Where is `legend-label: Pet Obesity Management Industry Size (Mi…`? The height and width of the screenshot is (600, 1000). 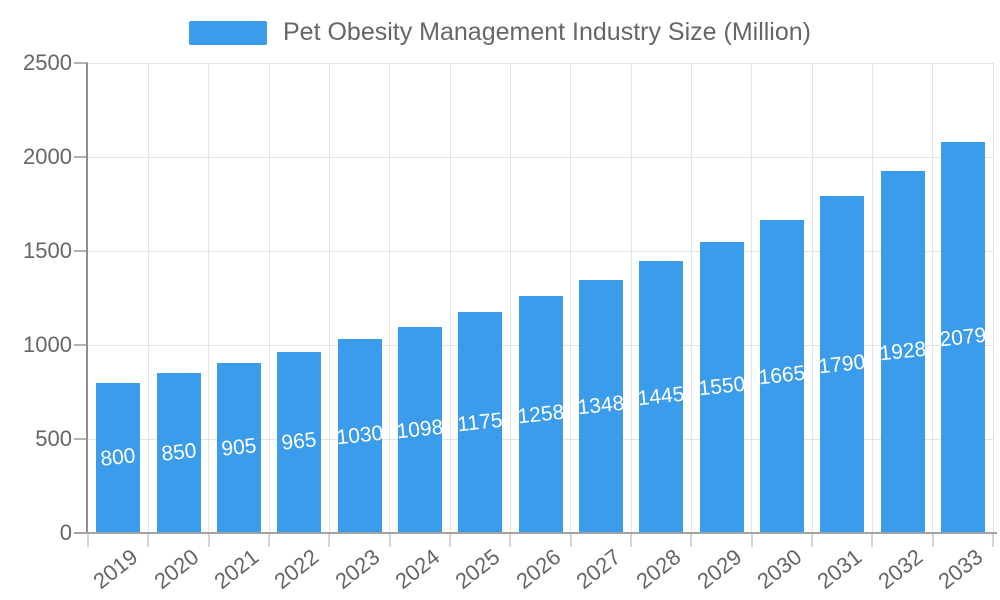 legend-label: Pet Obesity Management Industry Size (Mi… is located at coordinates (547, 32).